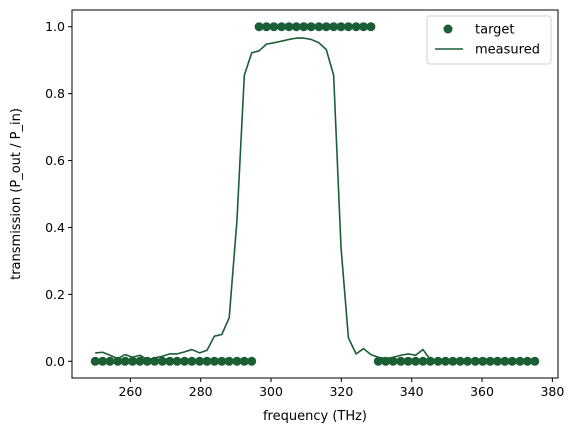 The width and height of the screenshot is (577, 432). I want to click on y-tick-label: 1.0, so click(55, 26).